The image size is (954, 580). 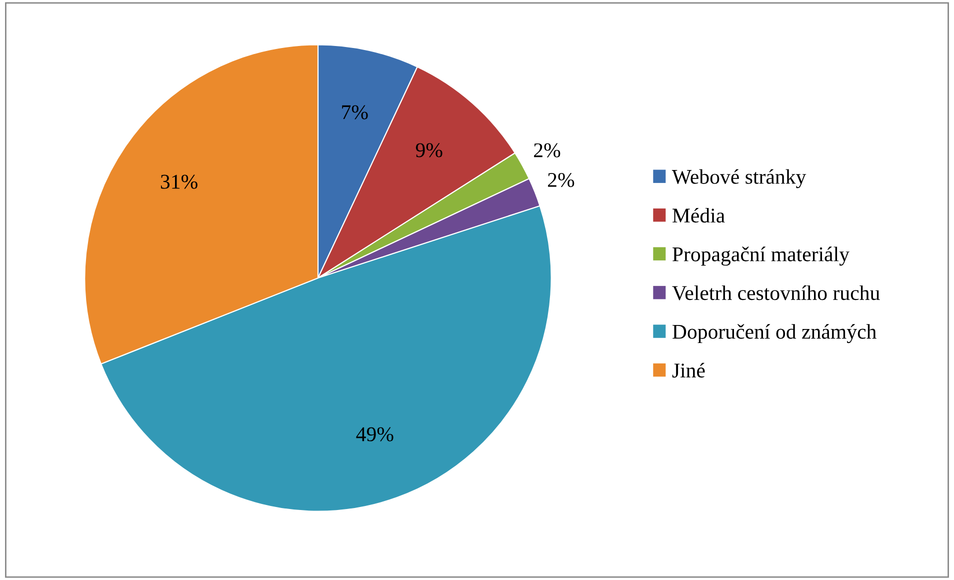 What do you see at coordinates (179, 181) in the screenshot?
I see `data-label: 31%` at bounding box center [179, 181].